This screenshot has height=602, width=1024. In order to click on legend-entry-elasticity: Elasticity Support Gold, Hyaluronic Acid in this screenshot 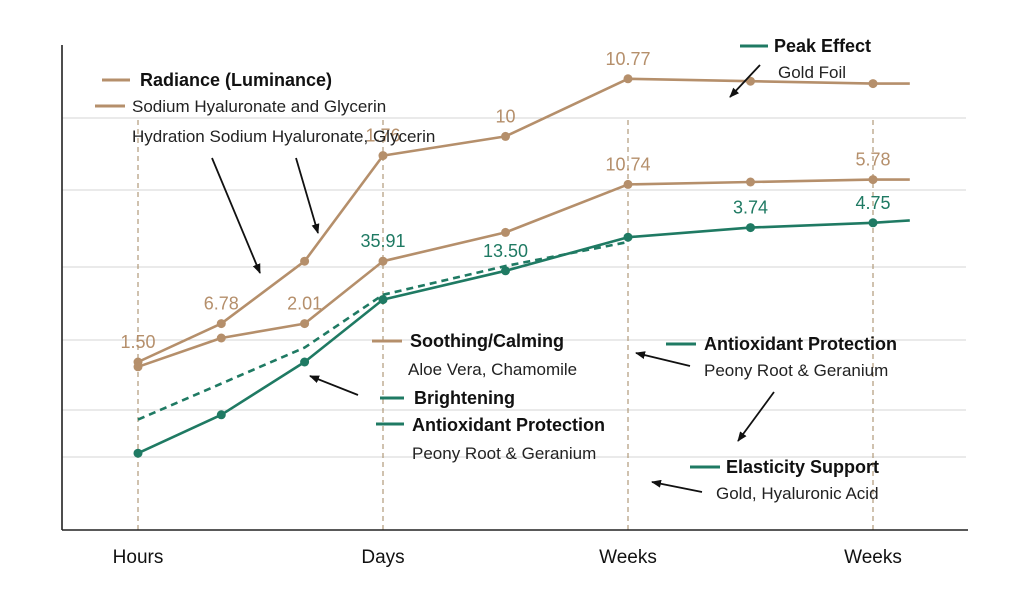, I will do `click(784, 480)`.